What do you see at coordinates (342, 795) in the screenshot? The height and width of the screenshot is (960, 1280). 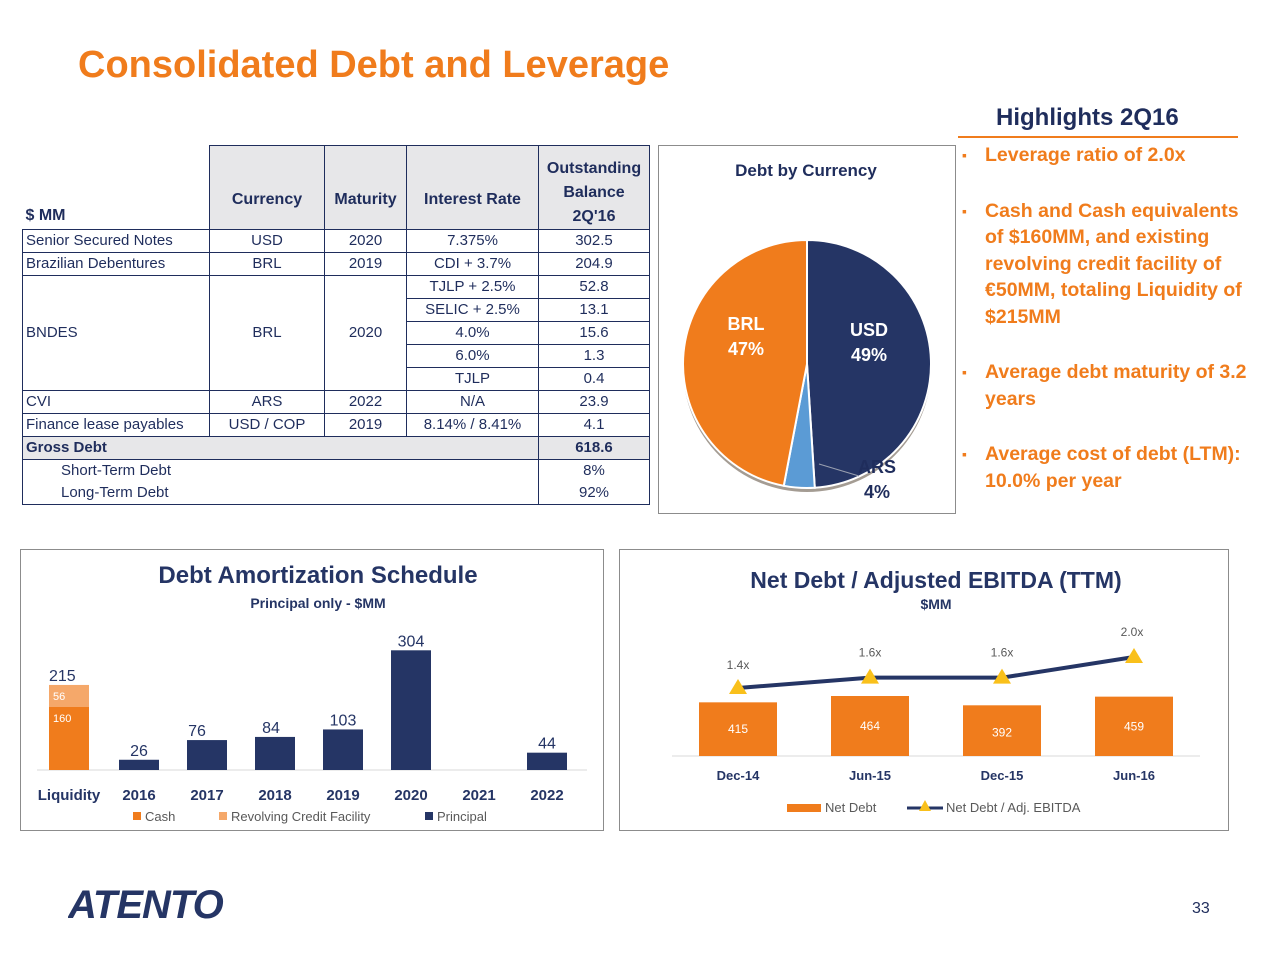 I see `amort-category-label: 2019` at bounding box center [342, 795].